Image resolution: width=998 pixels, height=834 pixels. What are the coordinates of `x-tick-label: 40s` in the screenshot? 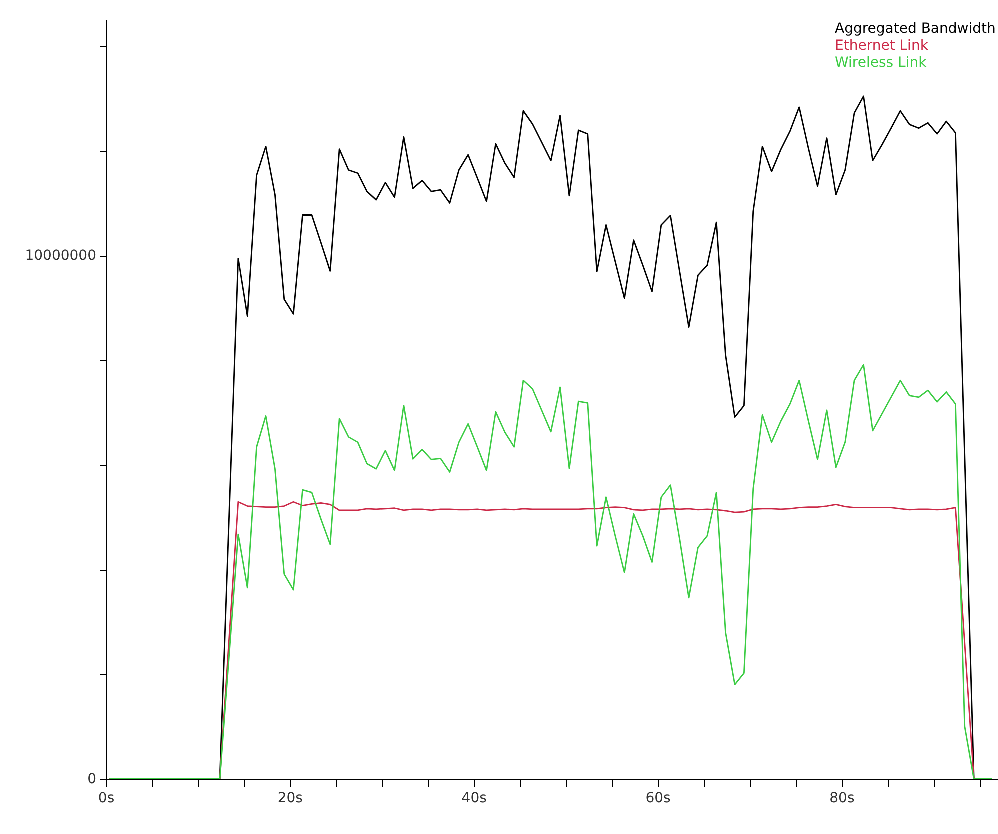 It's located at (474, 798).